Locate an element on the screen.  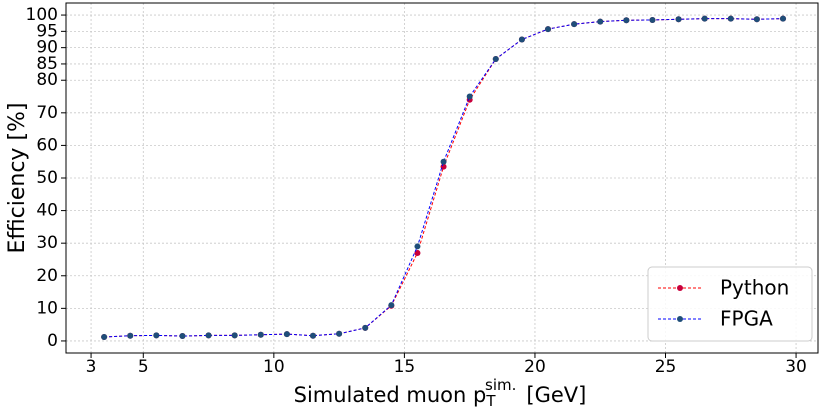
y-tick-label: 30 is located at coordinates (47, 243).